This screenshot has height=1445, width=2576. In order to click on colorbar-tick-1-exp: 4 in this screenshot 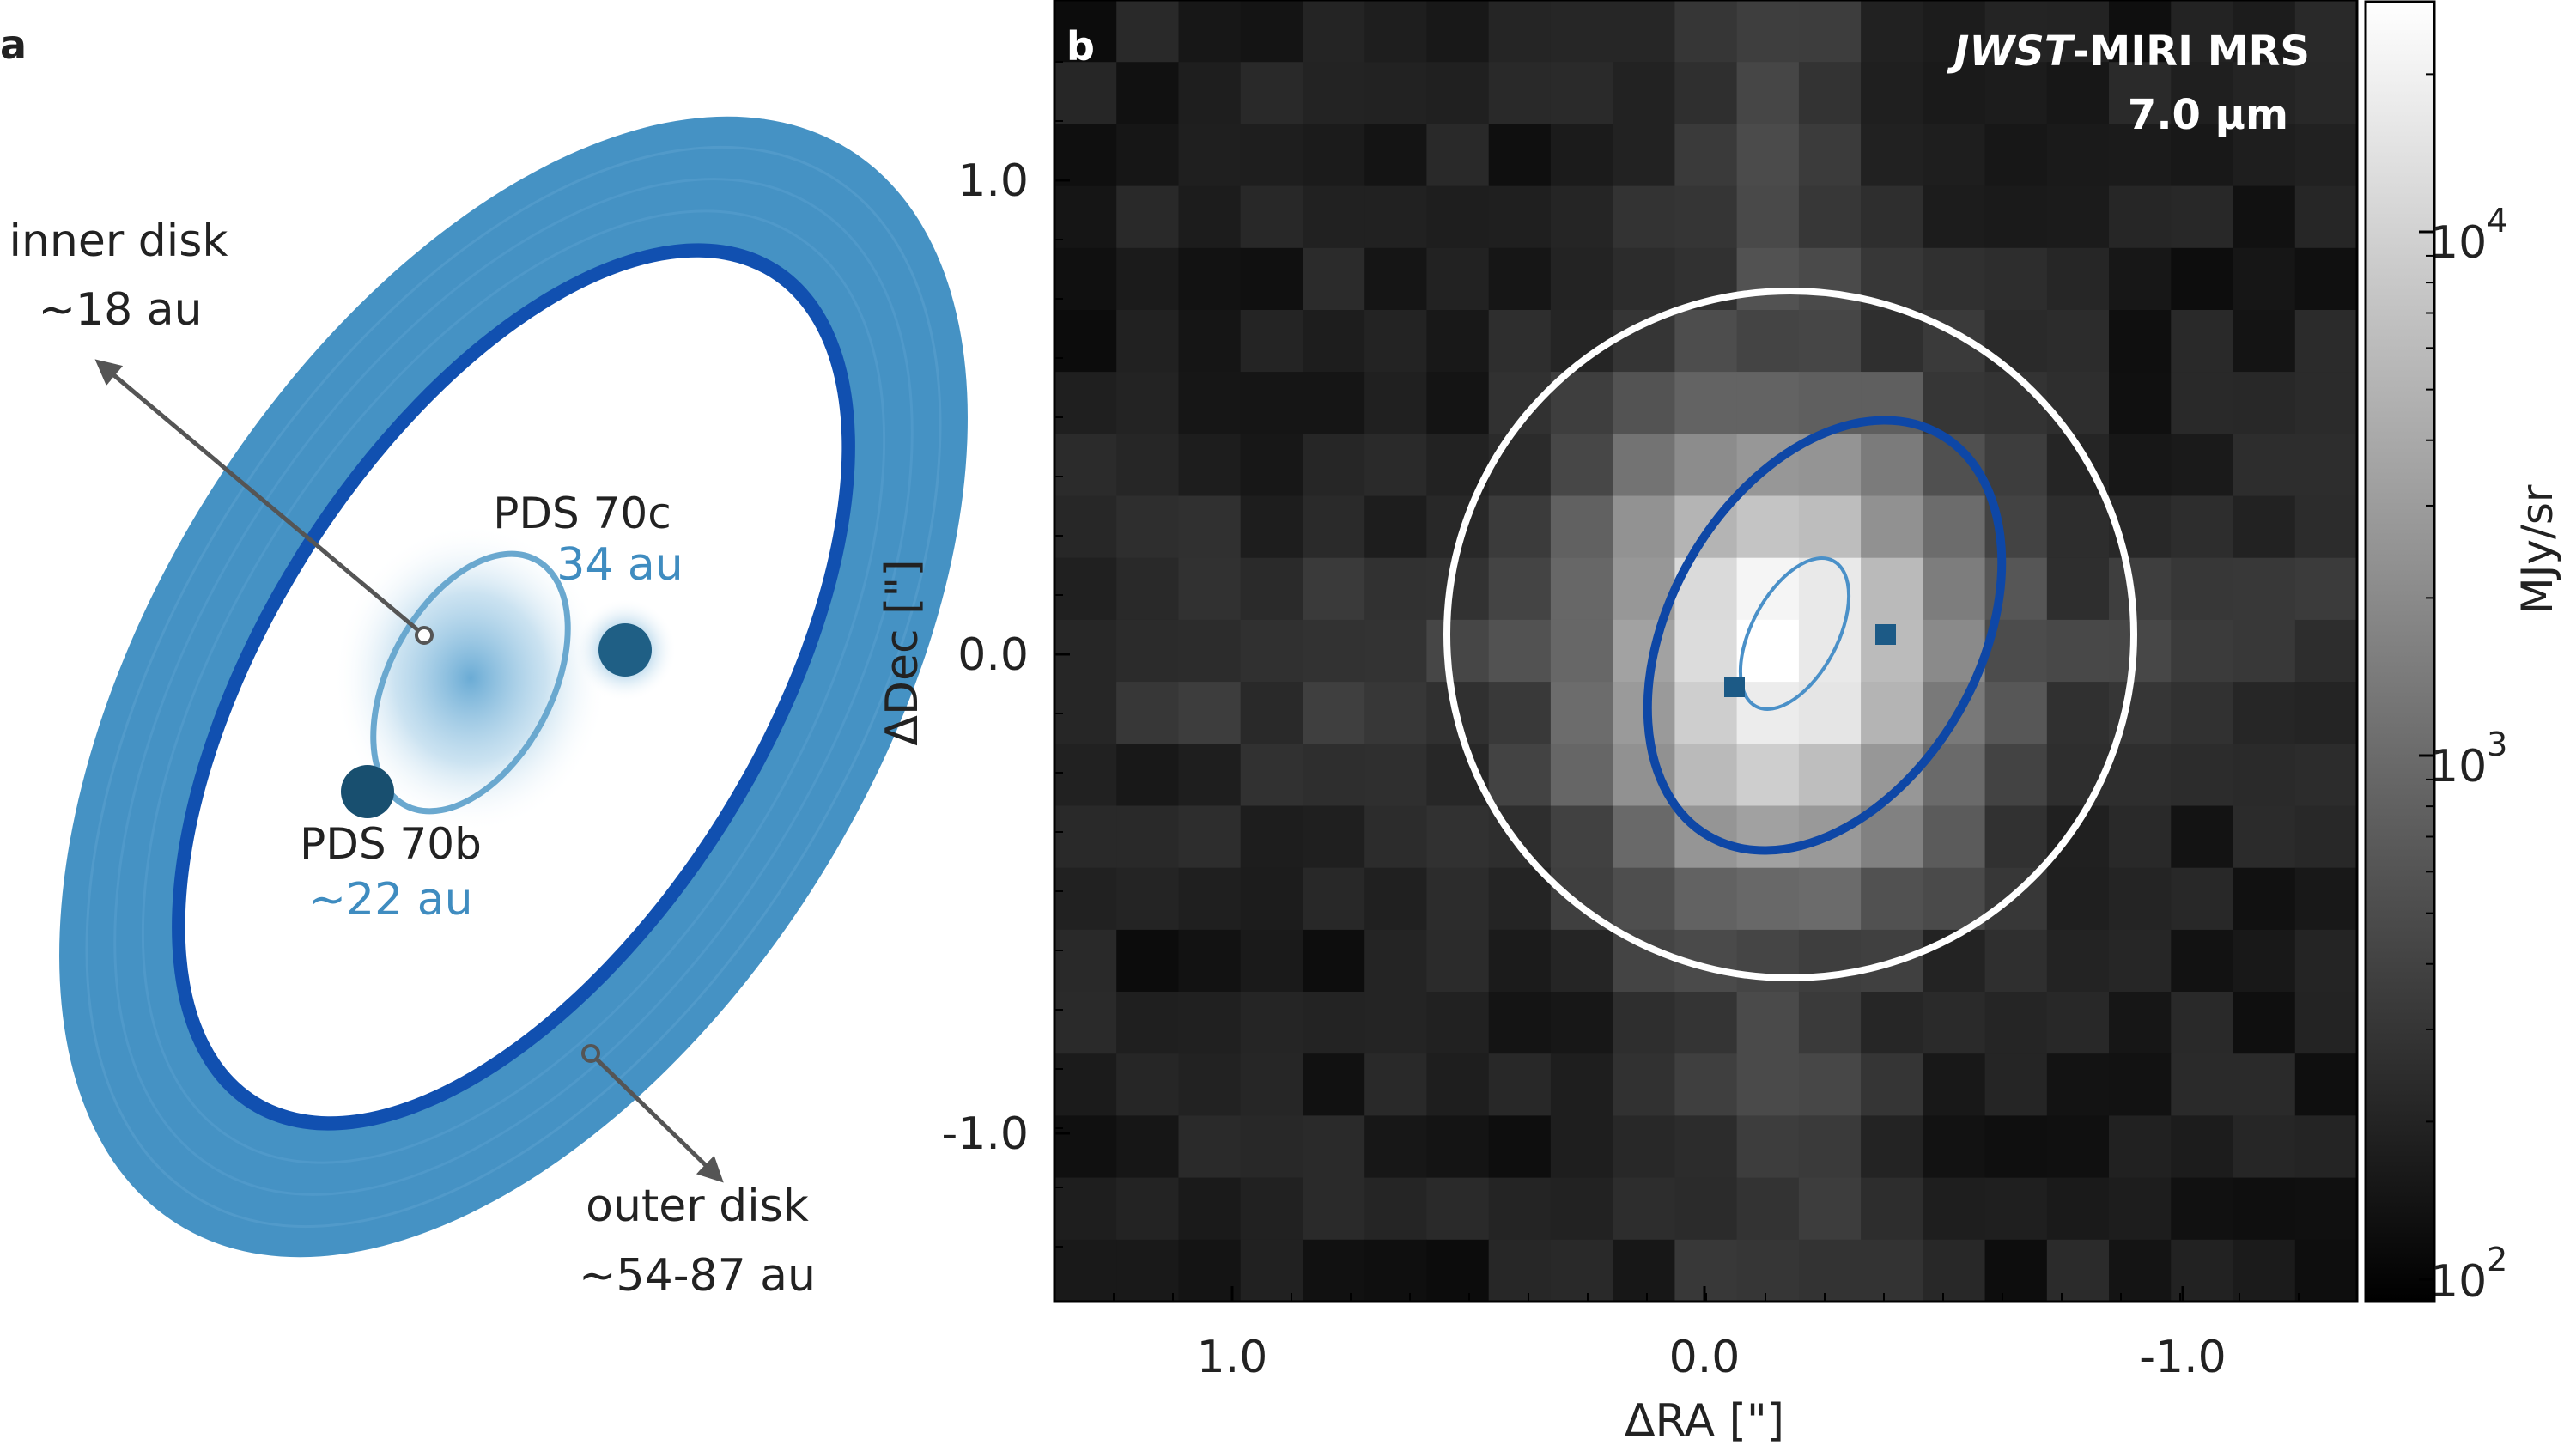, I will do `click(2497, 221)`.